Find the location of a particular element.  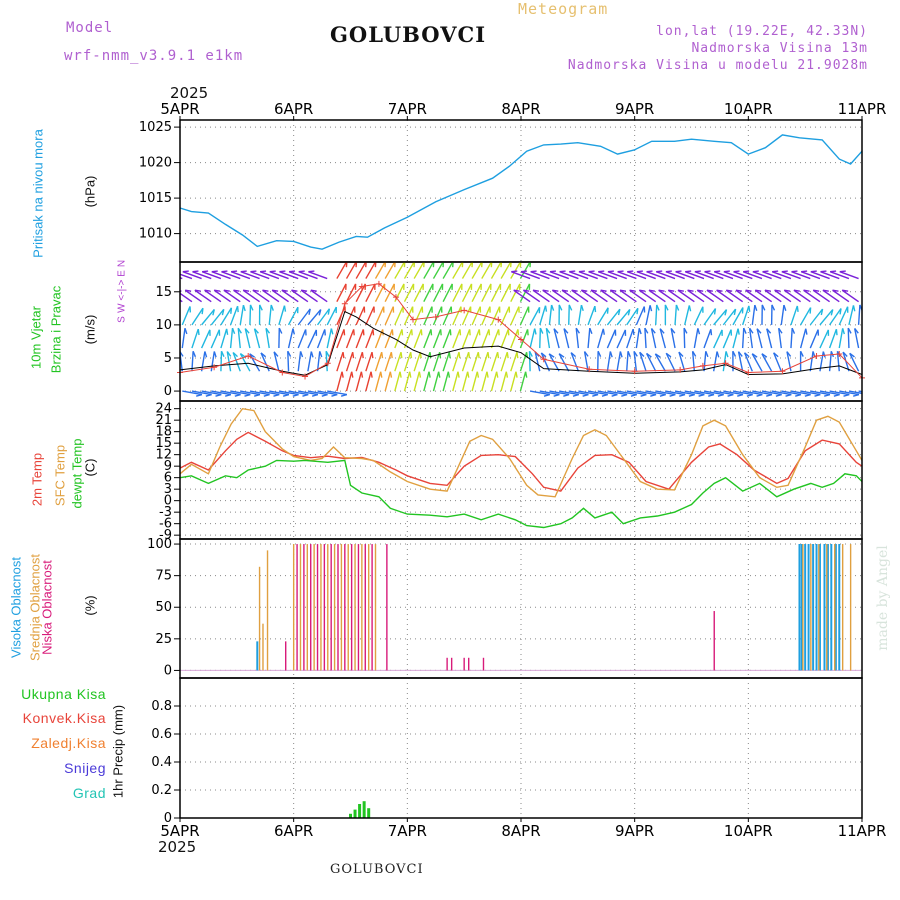

elevation-info: Nadmorska Visina 13m is located at coordinates (779, 48).